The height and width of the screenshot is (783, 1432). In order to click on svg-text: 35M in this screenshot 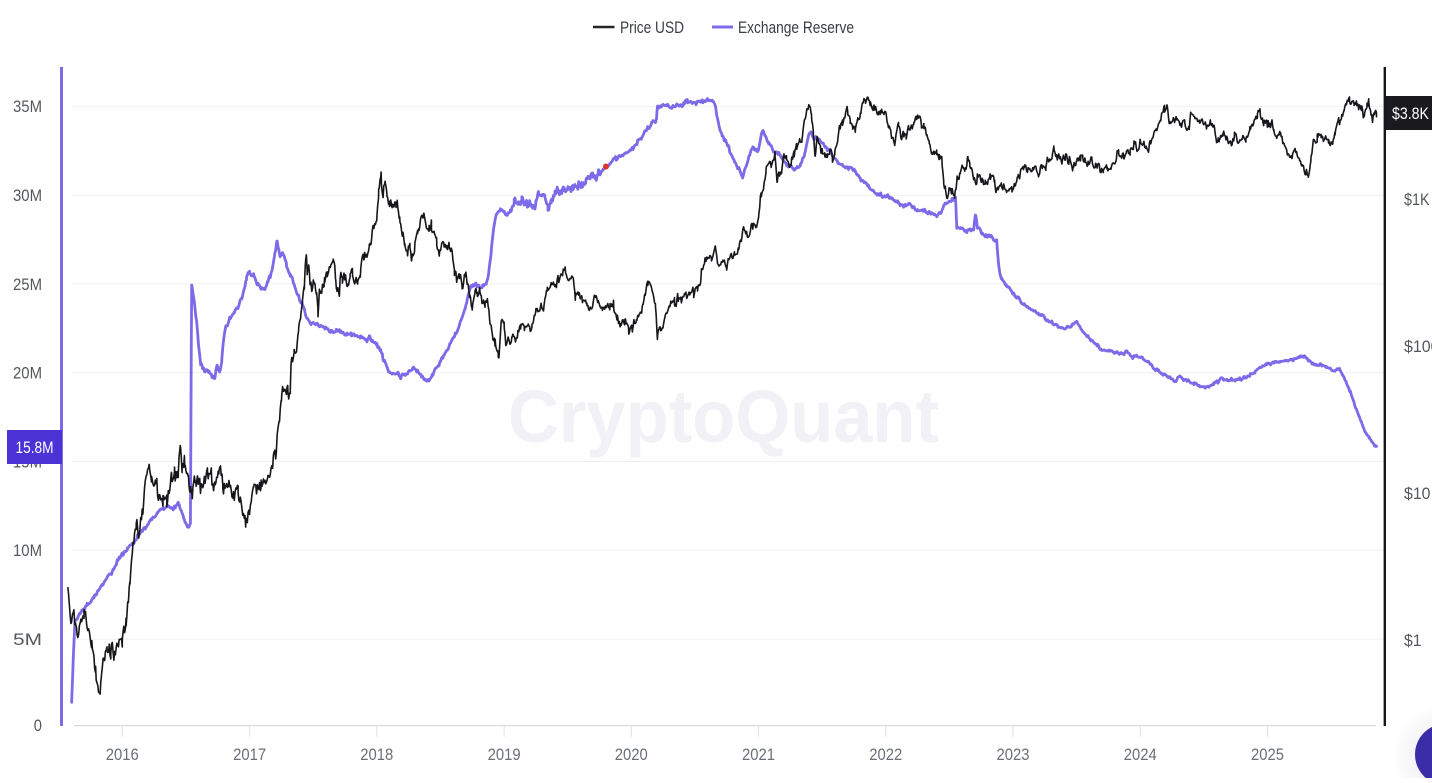, I will do `click(27, 107)`.